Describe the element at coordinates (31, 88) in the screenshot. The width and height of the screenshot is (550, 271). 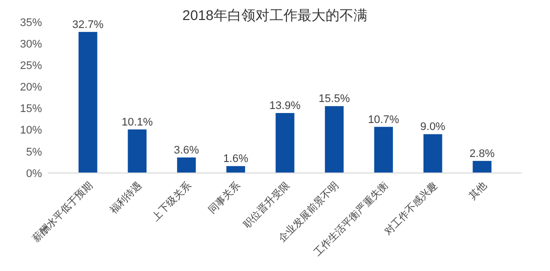
I see `y-tick-label: 20%` at that location.